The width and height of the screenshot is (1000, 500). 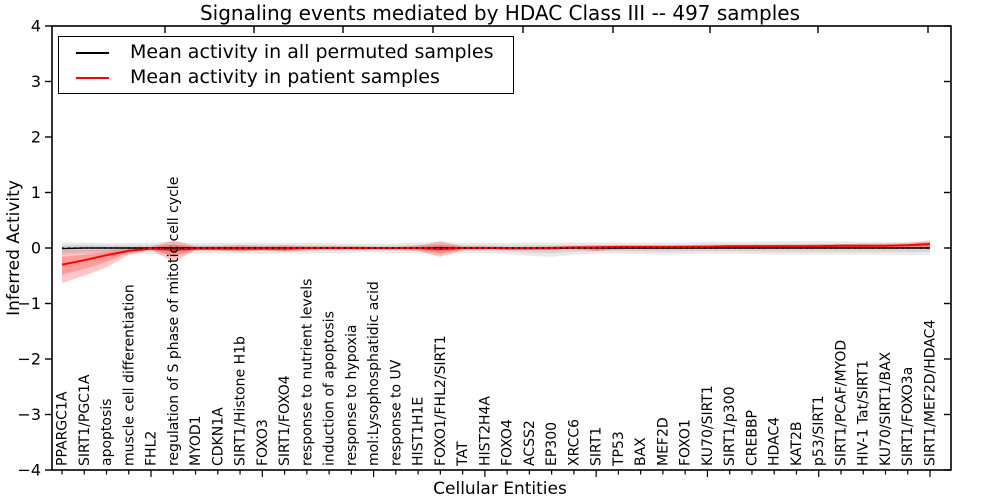 I want to click on x-category-label: FOXO1/FHL2/SIRT1, so click(x=441, y=400).